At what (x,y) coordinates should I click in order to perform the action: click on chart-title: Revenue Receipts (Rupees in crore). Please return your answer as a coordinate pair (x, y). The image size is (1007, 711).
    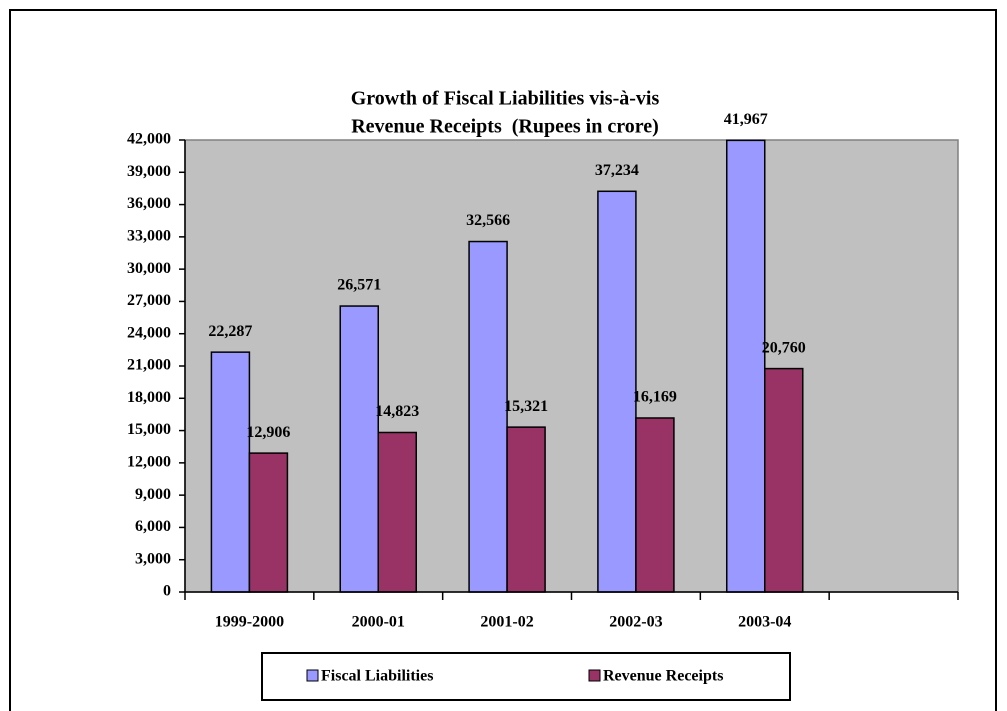
    Looking at the image, I should click on (505, 127).